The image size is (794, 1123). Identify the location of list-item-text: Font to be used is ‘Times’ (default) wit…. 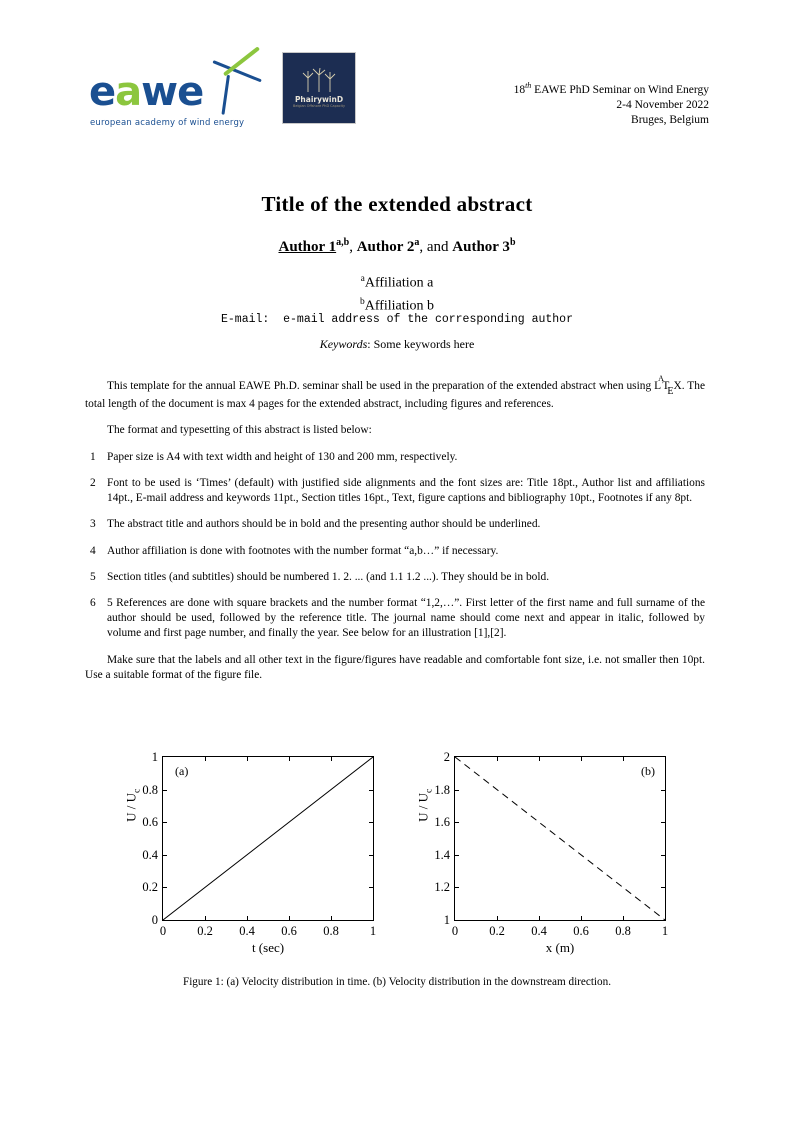
(406, 490).